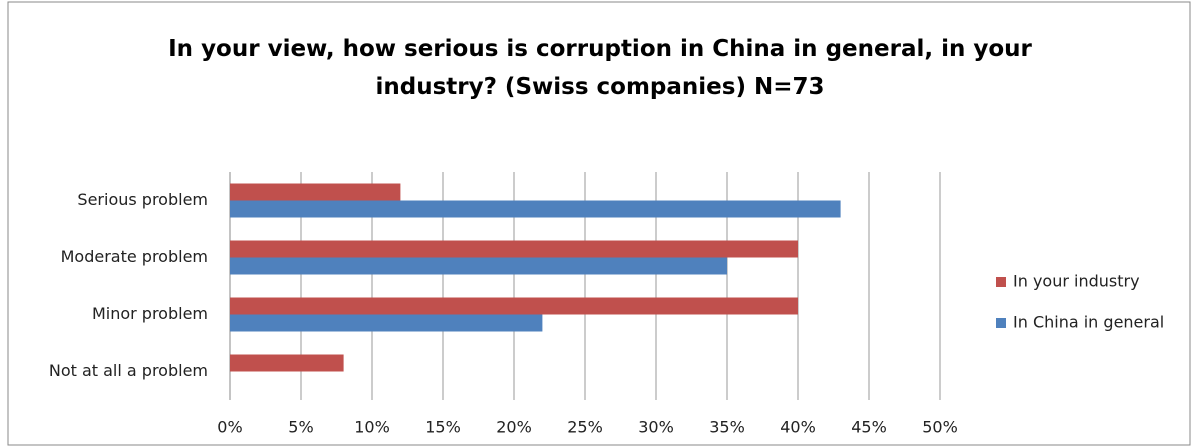 The width and height of the screenshot is (1198, 447). Describe the element at coordinates (1088, 322) in the screenshot. I see `legend-label: In China in general` at that location.